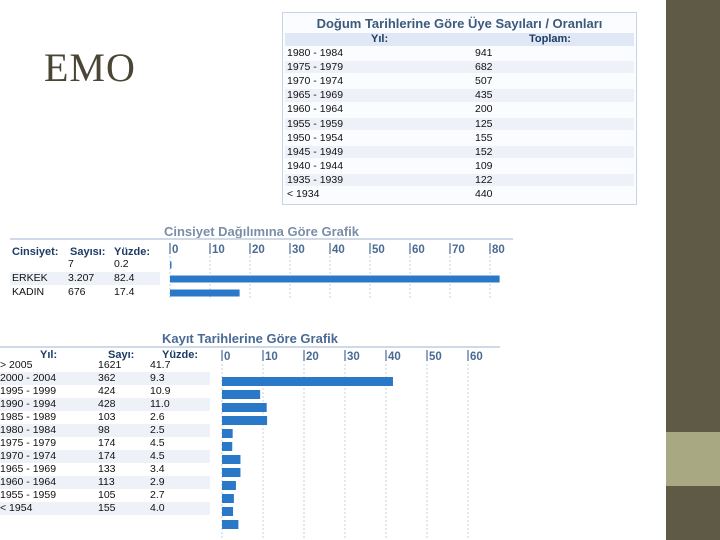  Describe the element at coordinates (124, 292) in the screenshot. I see `percent-cell: 17.4` at that location.